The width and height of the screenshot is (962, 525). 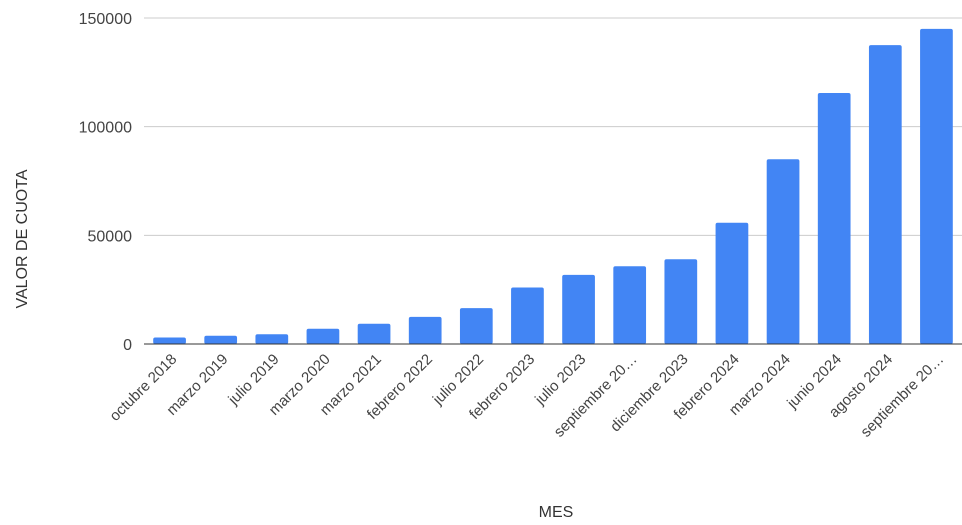 What do you see at coordinates (556, 512) in the screenshot?
I see `x-axis-title: MES` at bounding box center [556, 512].